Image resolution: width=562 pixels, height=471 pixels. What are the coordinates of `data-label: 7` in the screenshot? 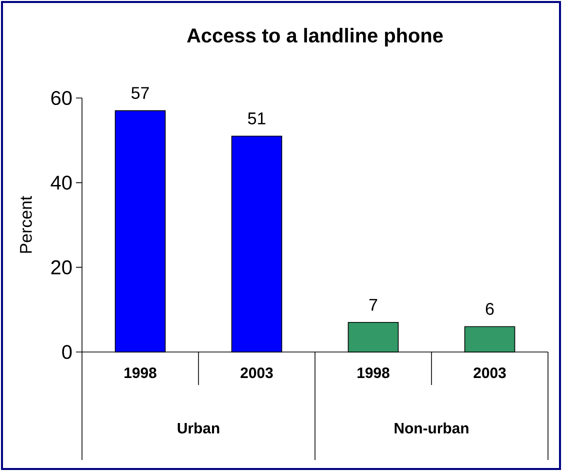 It's located at (373, 304).